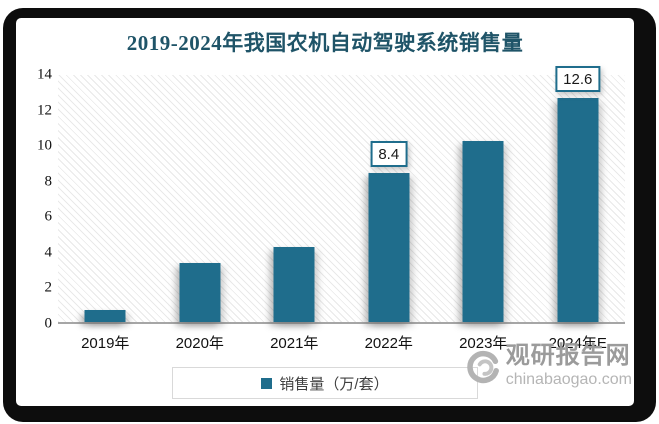  Describe the element at coordinates (267, 383) in the screenshot. I see `legend-swatch` at that location.